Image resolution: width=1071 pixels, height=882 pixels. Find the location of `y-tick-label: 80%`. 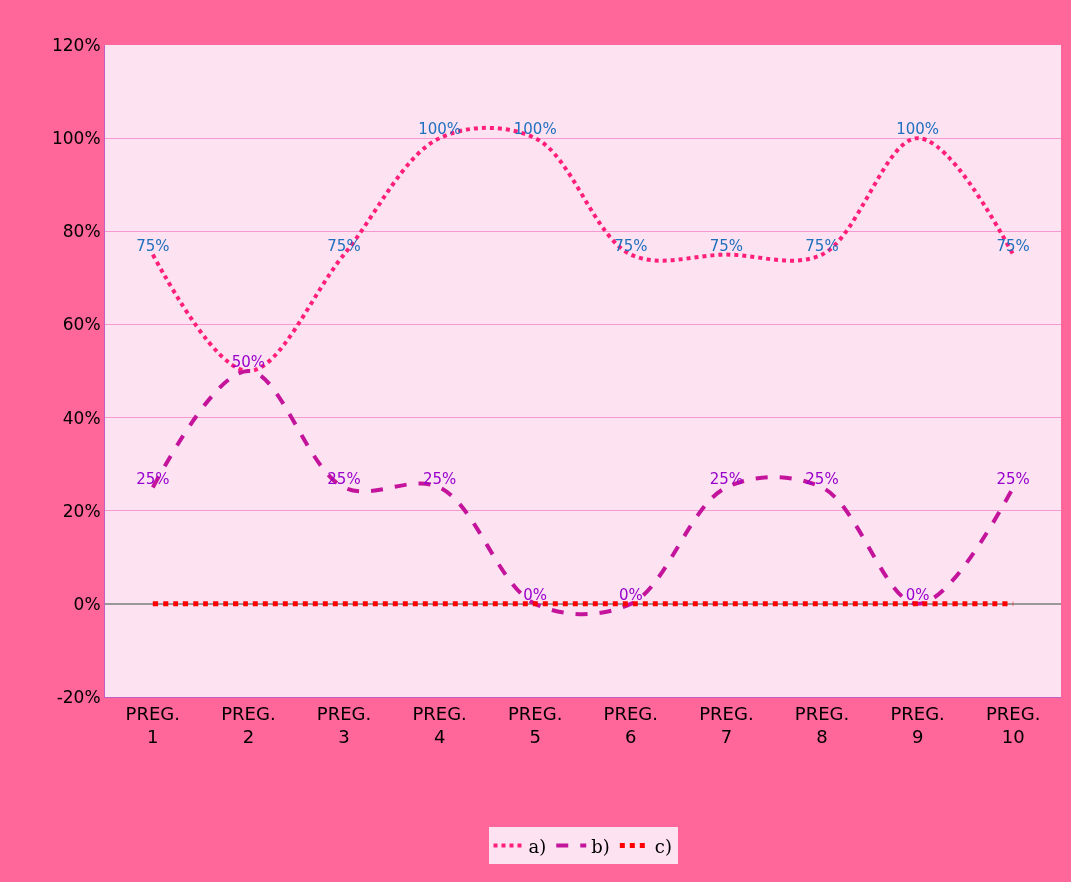

y-tick-label: 80% is located at coordinates (81, 231).